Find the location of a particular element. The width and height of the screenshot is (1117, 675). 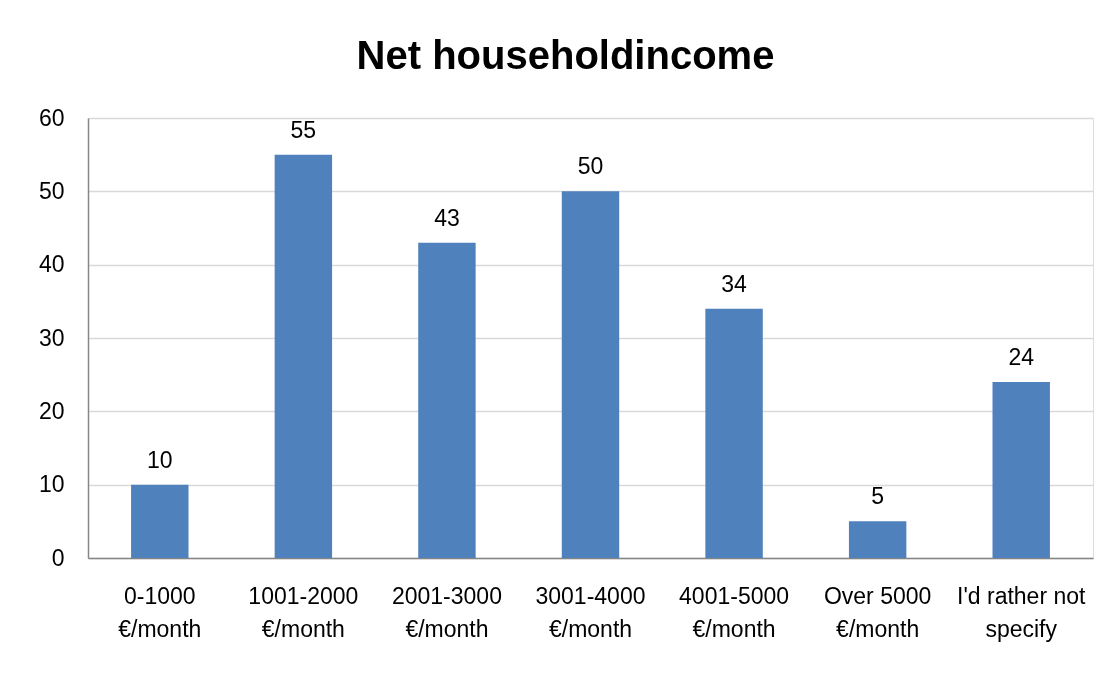

x-tick-label: I'd rather not specify is located at coordinates (1022, 612).